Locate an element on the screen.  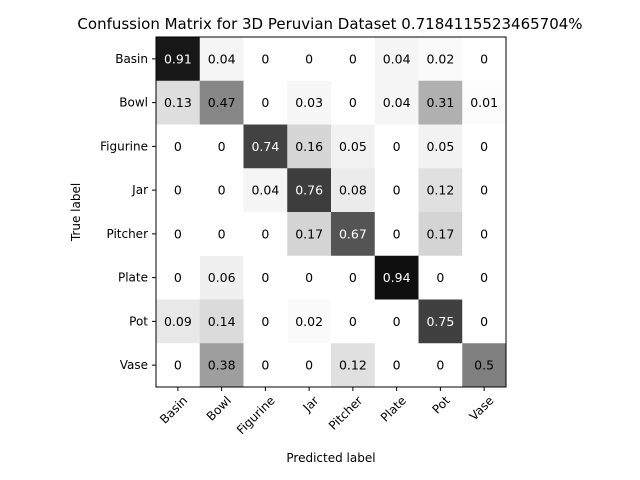
y-tick-label: Jar is located at coordinates (139, 190).